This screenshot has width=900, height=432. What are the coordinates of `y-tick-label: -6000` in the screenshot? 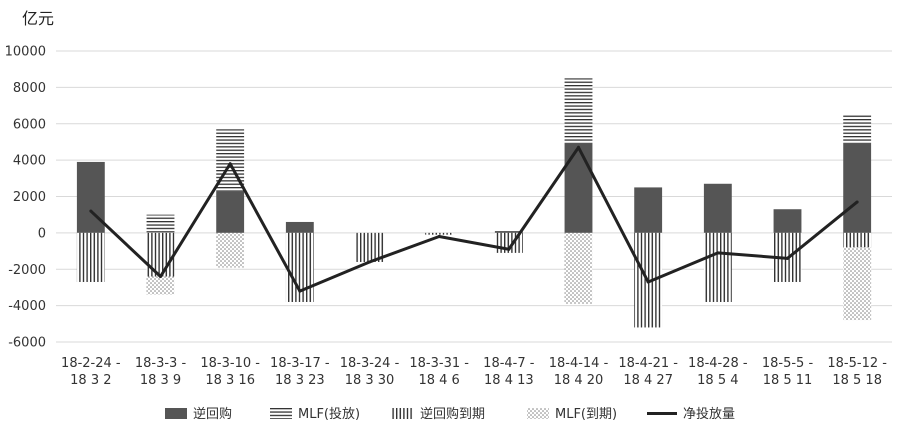 It's located at (27, 343).